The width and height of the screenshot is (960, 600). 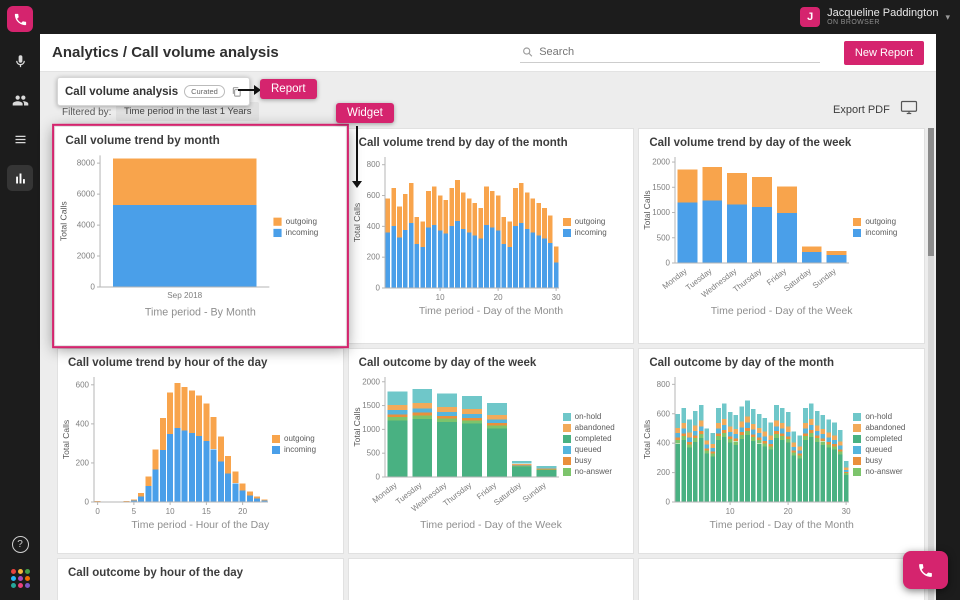 What do you see at coordinates (741, 363) in the screenshot?
I see `chart-title: Call outcome by day of the month` at bounding box center [741, 363].